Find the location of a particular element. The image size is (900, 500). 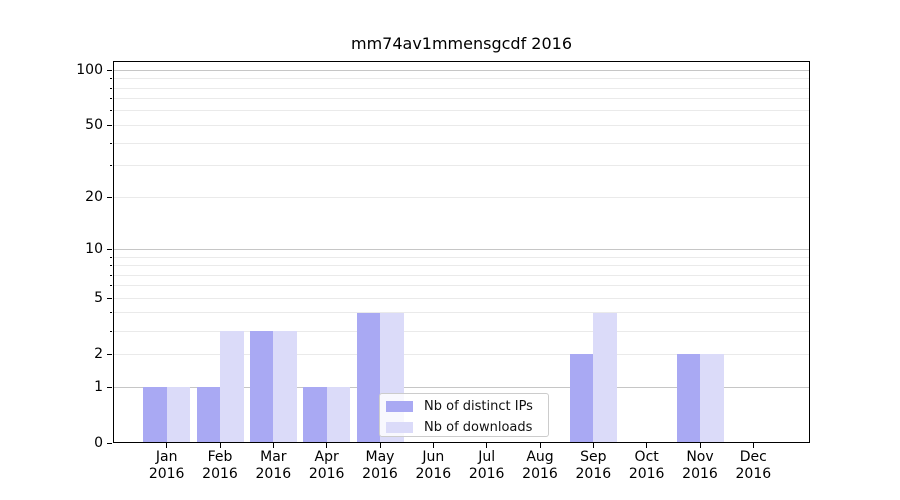

x-tick-label-line: Mar is located at coordinates (273, 457).